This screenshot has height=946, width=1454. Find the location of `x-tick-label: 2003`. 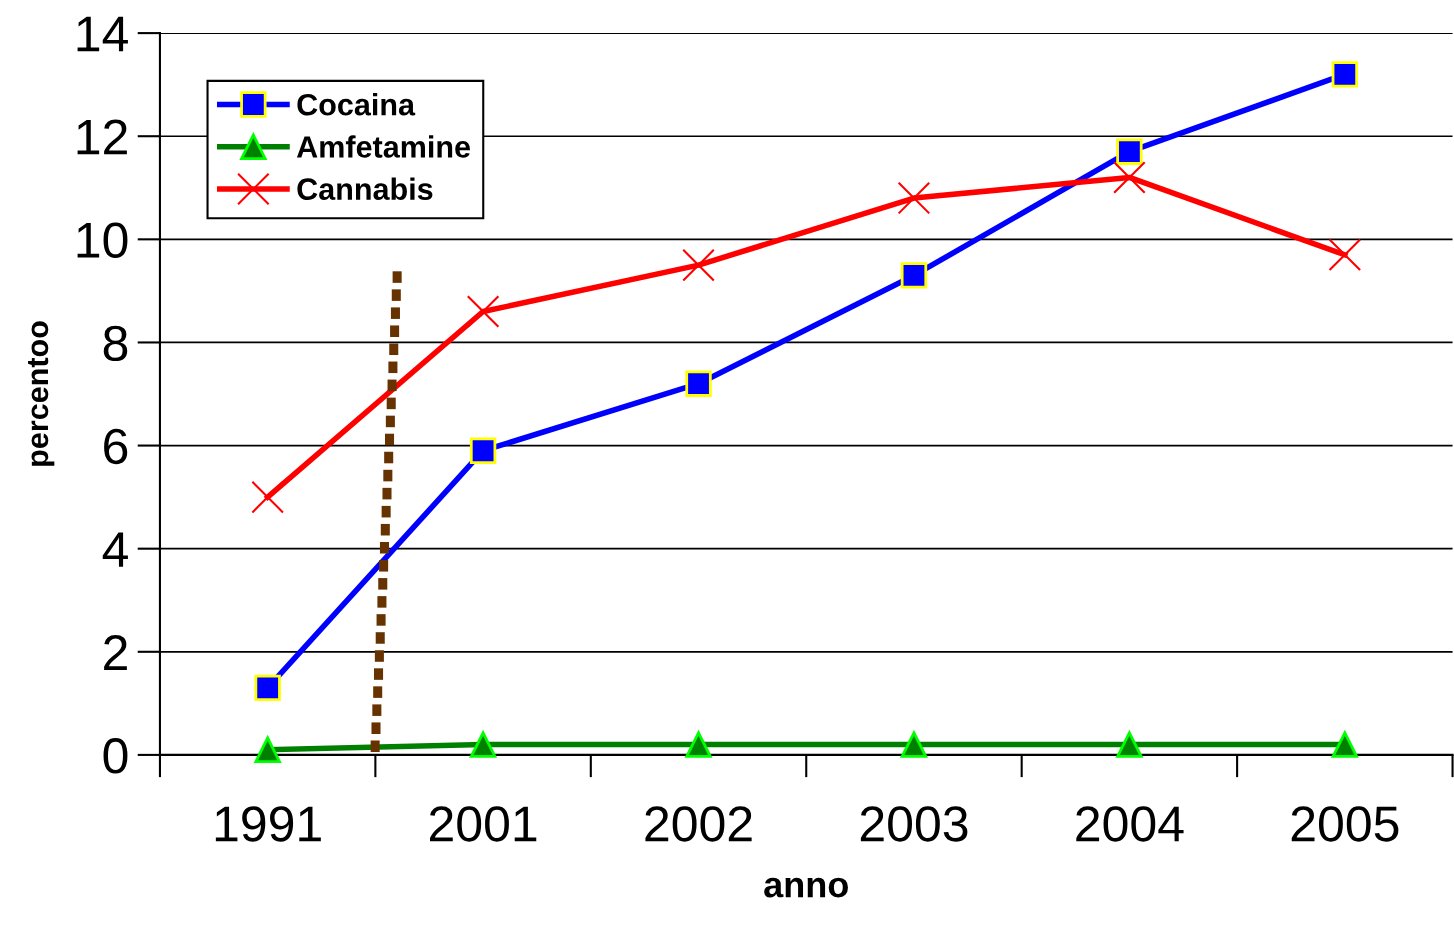

x-tick-label: 2003 is located at coordinates (914, 824).